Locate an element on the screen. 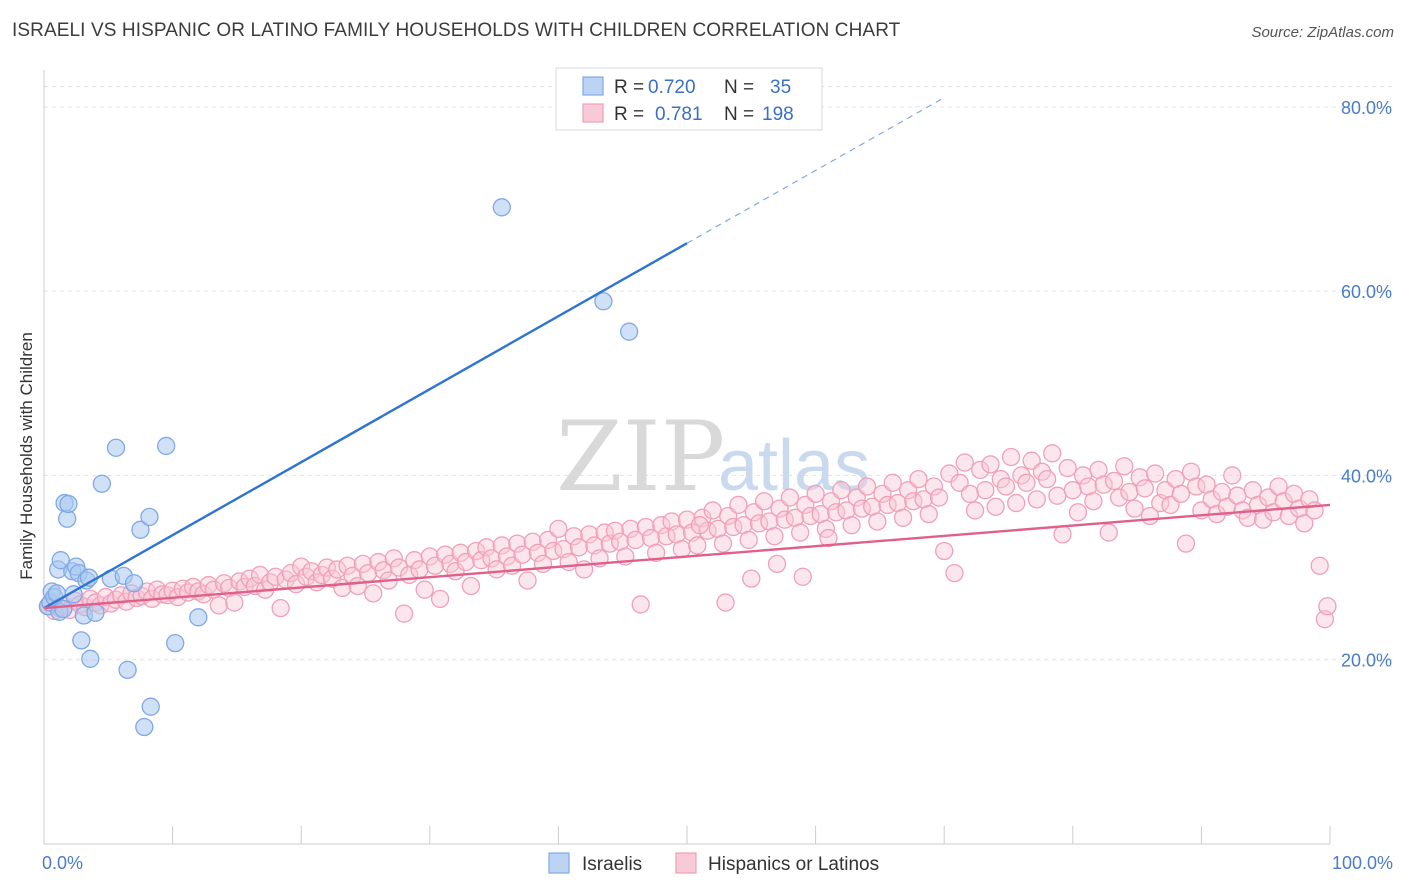 The image size is (1406, 892). stats-r-label-0: R = is located at coordinates (629, 87).